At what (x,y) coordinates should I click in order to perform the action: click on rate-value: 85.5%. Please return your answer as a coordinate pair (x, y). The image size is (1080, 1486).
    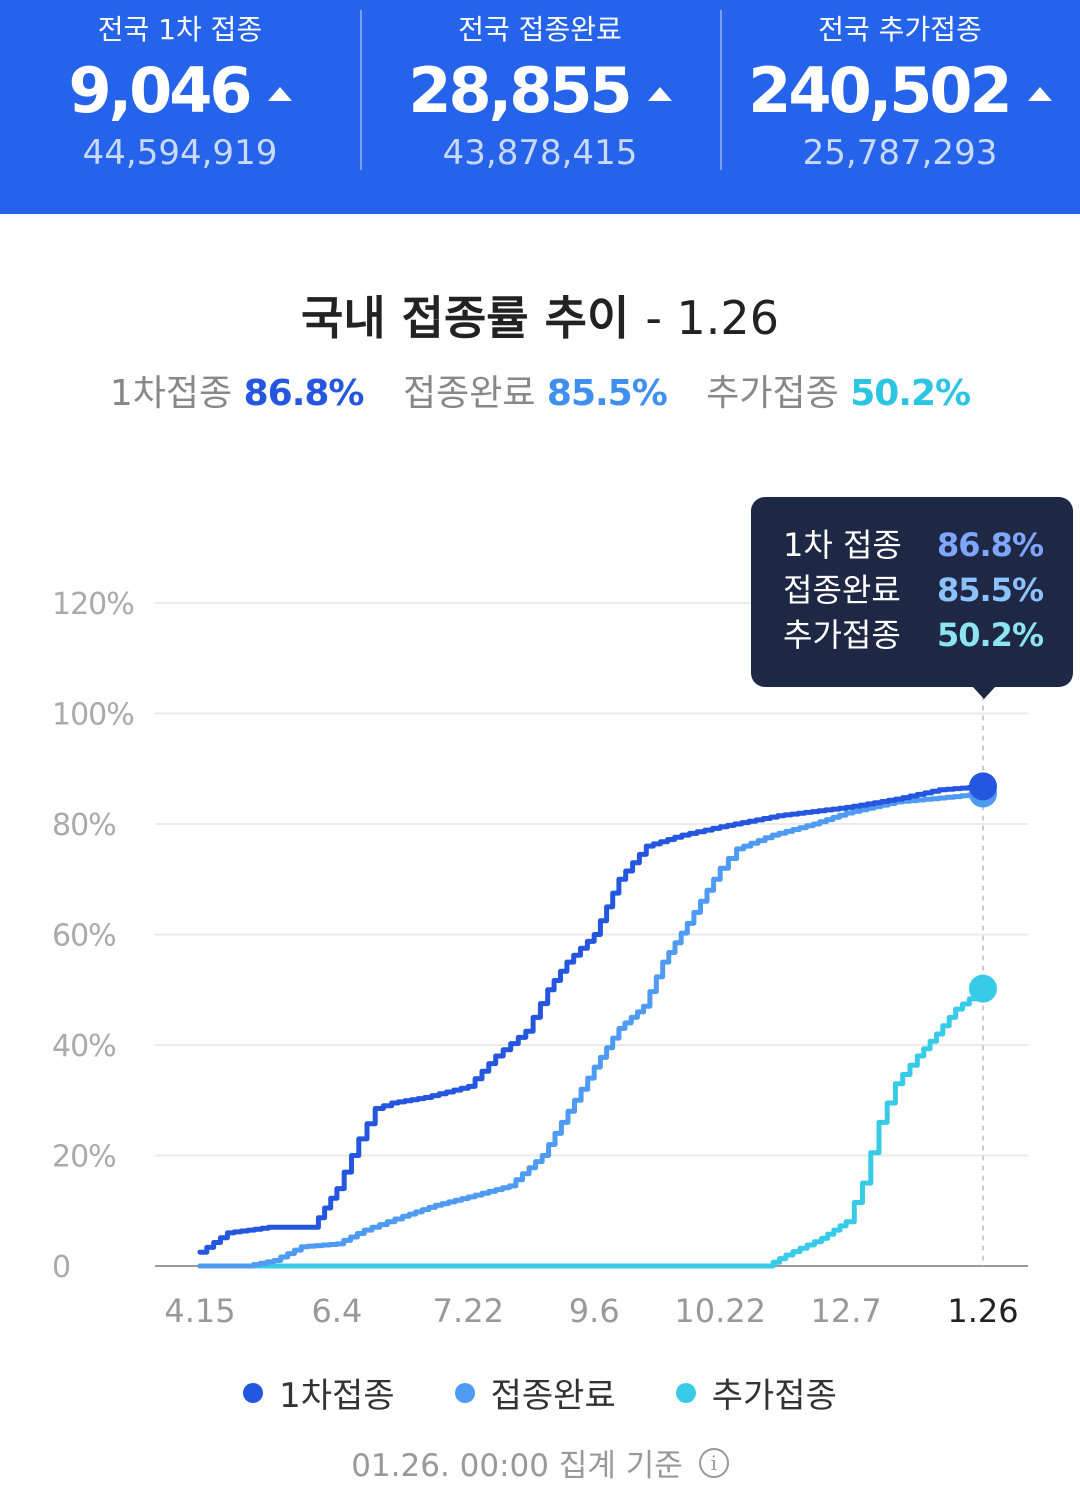
    Looking at the image, I should click on (607, 393).